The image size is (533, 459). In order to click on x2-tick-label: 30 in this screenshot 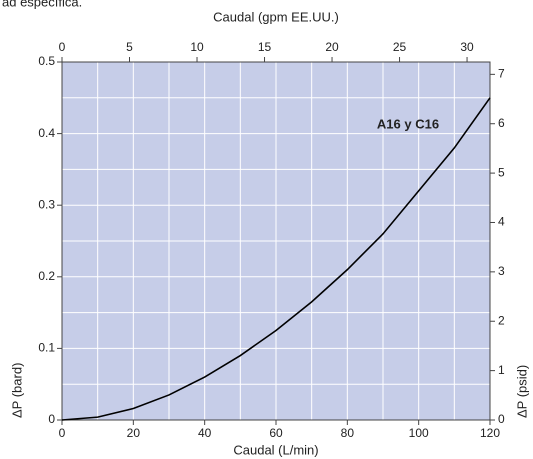, I will do `click(467, 47)`.